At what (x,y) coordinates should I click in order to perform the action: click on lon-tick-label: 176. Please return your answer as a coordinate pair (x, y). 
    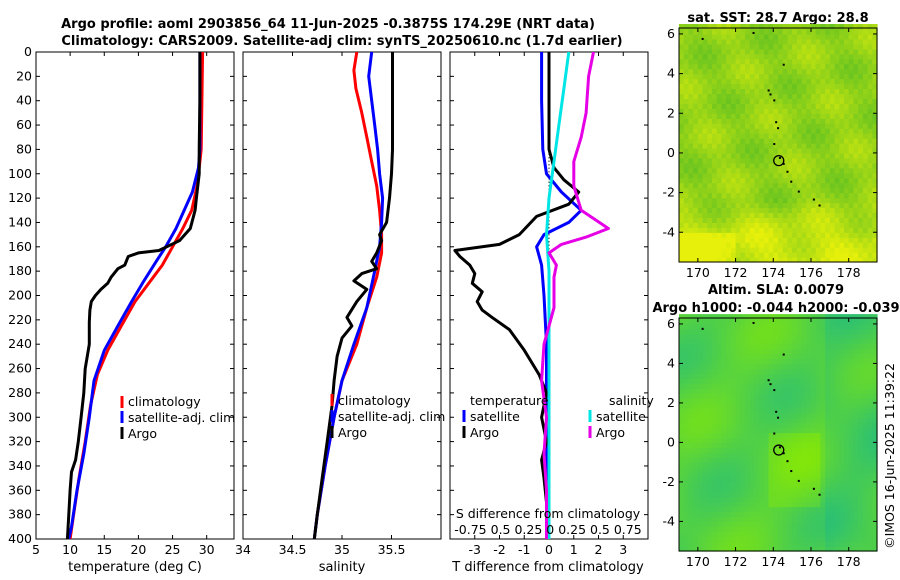
    Looking at the image, I should click on (811, 272).